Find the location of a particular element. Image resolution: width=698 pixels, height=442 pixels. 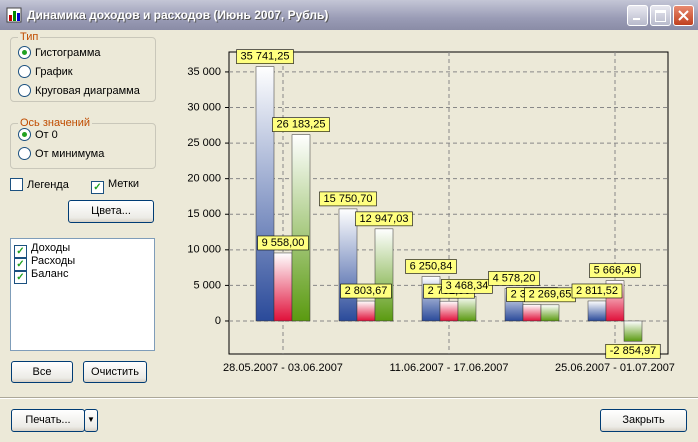

label-text: 2 782,50 is located at coordinates (449, 291).